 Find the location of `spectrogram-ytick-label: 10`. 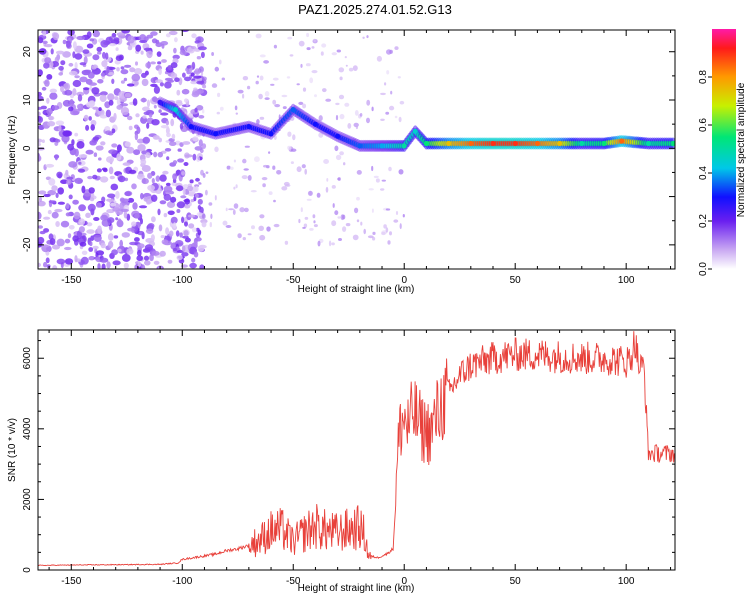

spectrogram-ytick-label: 10 is located at coordinates (27, 100).